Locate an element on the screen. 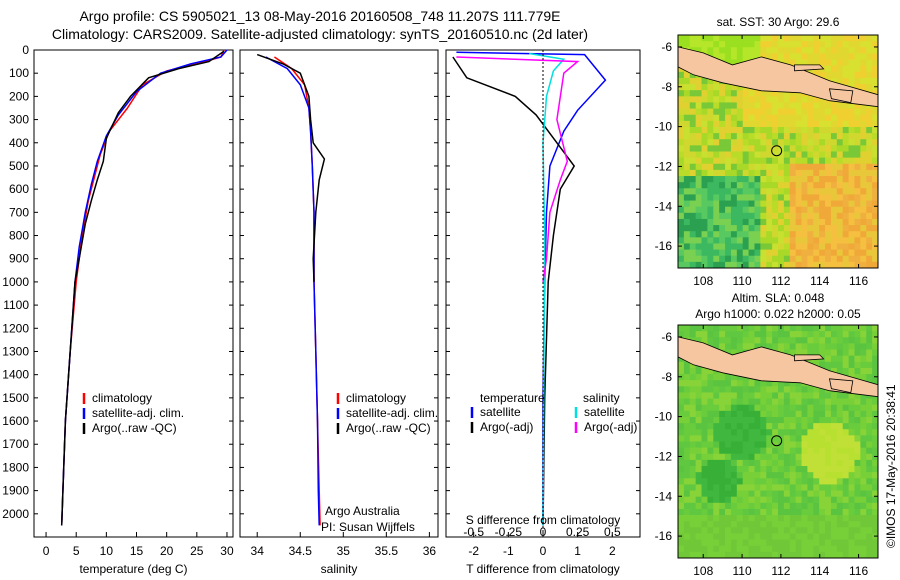 Image resolution: width=900 pixels, height=580 pixels. annotation-argo: Argo Australia is located at coordinates (362, 511).